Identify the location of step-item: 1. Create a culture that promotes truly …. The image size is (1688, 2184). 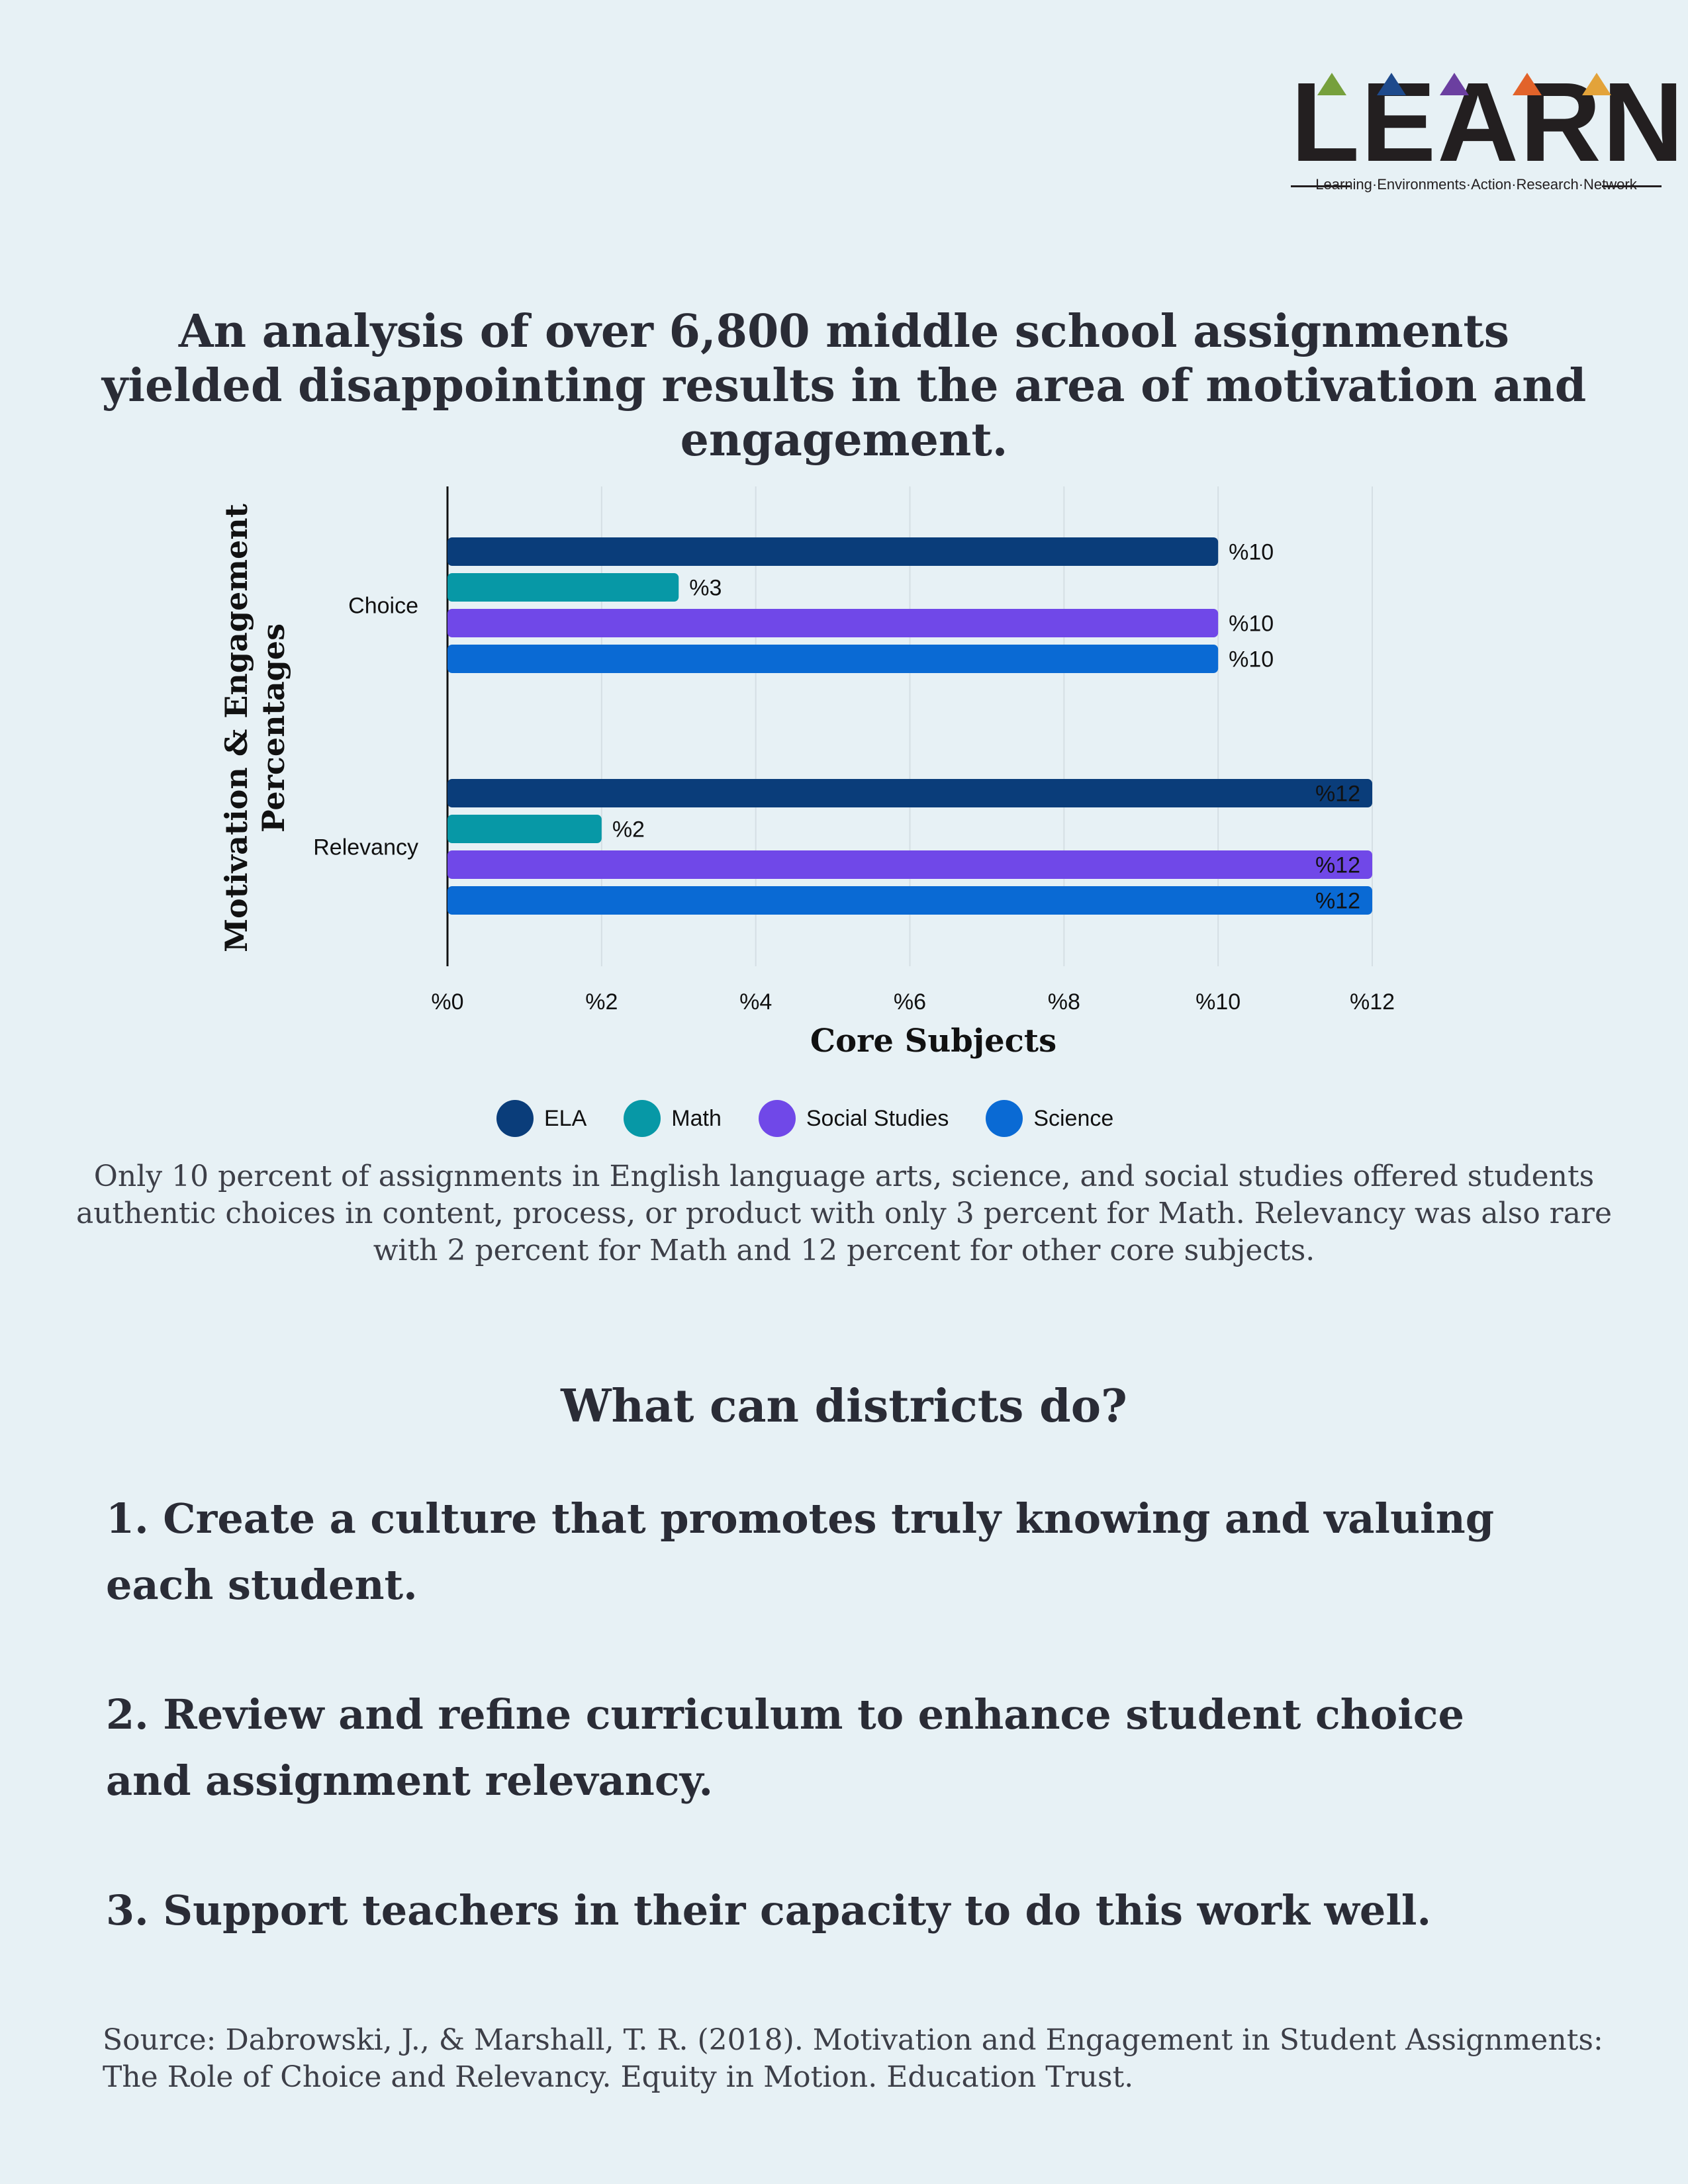
(800, 1551).